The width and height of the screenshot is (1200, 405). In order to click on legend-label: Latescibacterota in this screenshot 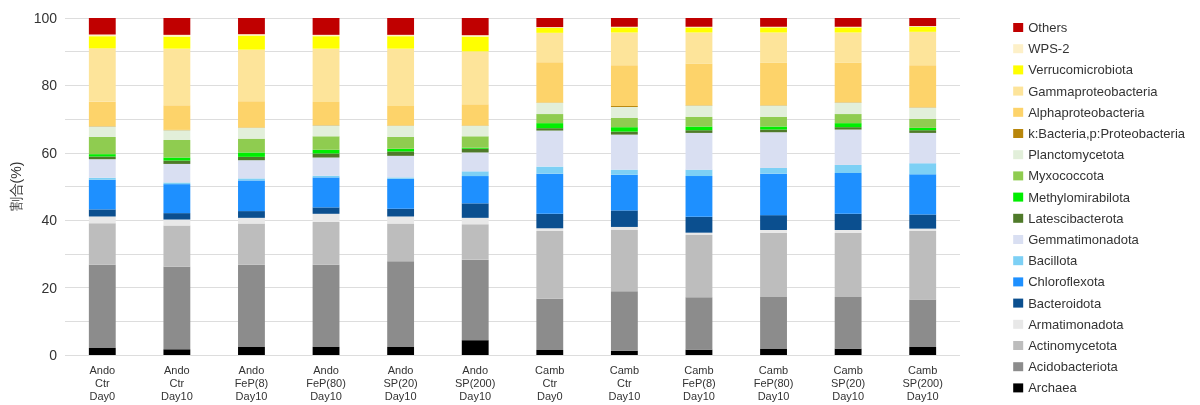, I will do `click(1076, 218)`.